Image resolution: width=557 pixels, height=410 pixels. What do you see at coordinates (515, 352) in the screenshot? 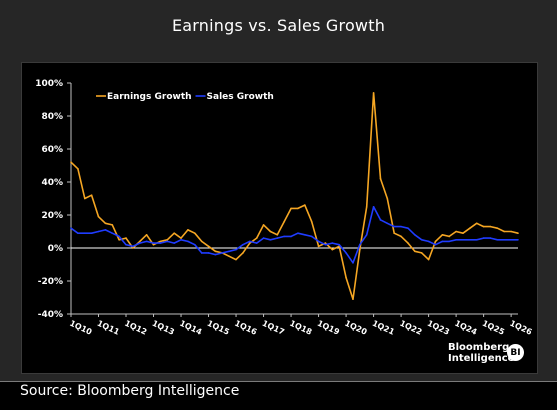
I see `bi-logo-icon: BI` at bounding box center [515, 352].